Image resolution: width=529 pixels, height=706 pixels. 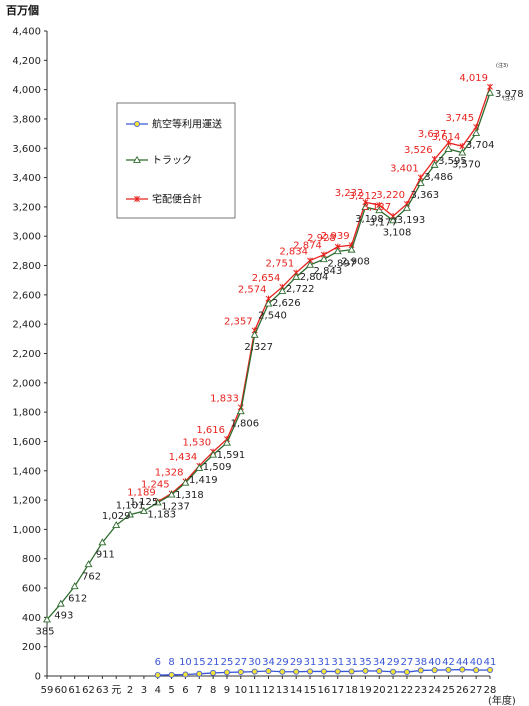 What do you see at coordinates (102, 690) in the screenshot?
I see `x-tick-label: 63` at bounding box center [102, 690].